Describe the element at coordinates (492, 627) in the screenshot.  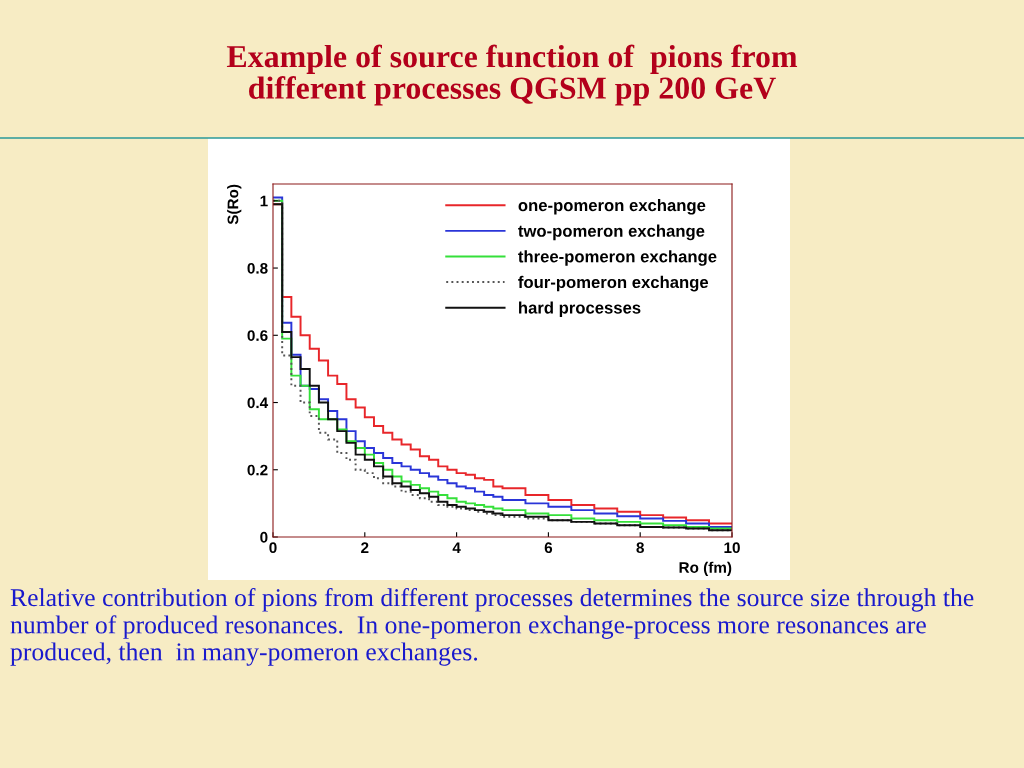
I see `text: Relative contribution of pions from different processes determines the source size through the number of produced resonances. In one-pomeron exchange-process more resonances are produced, then in many-pomeron exchanges.` at that location.